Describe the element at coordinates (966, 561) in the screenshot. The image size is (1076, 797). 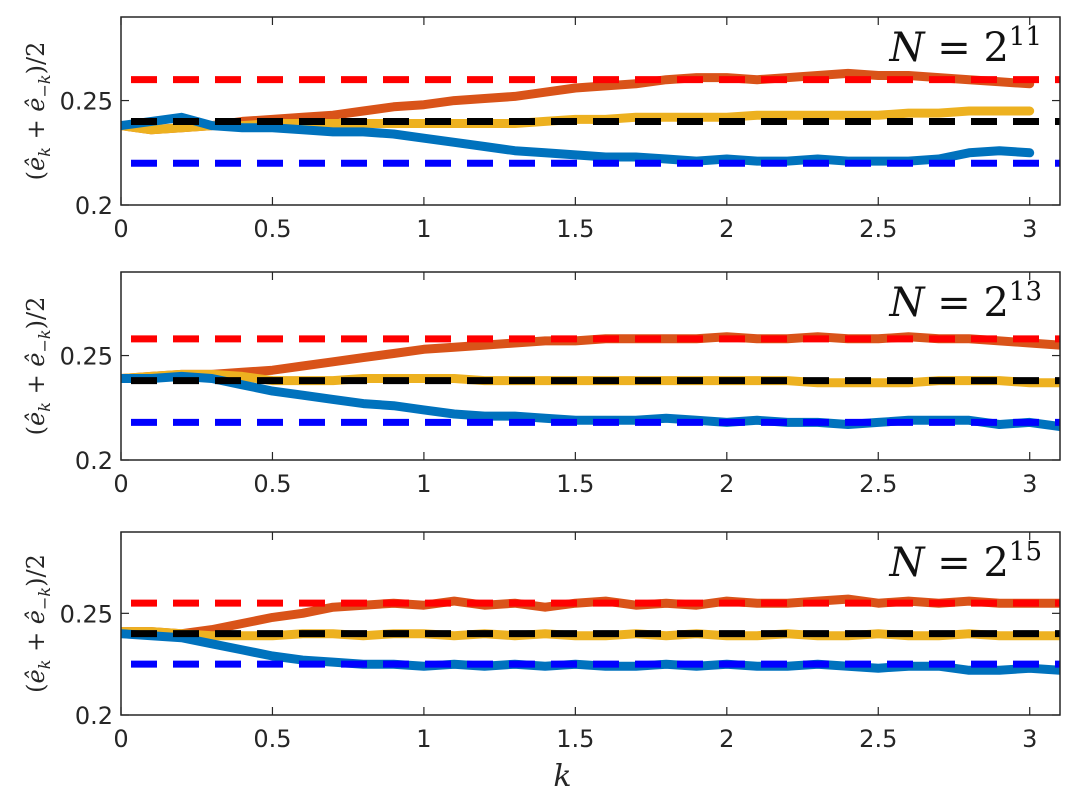
I see `n-annotation: N = 215` at that location.